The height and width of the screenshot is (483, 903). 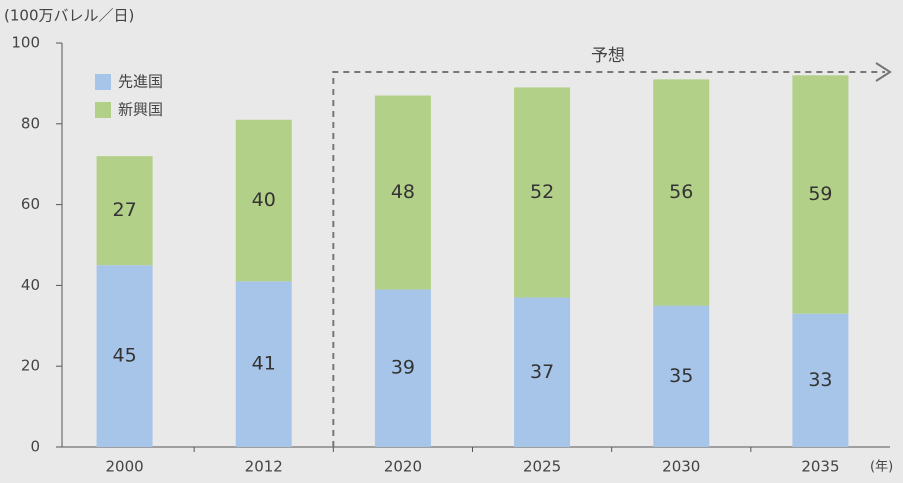 I want to click on data-label: 52, so click(x=542, y=192).